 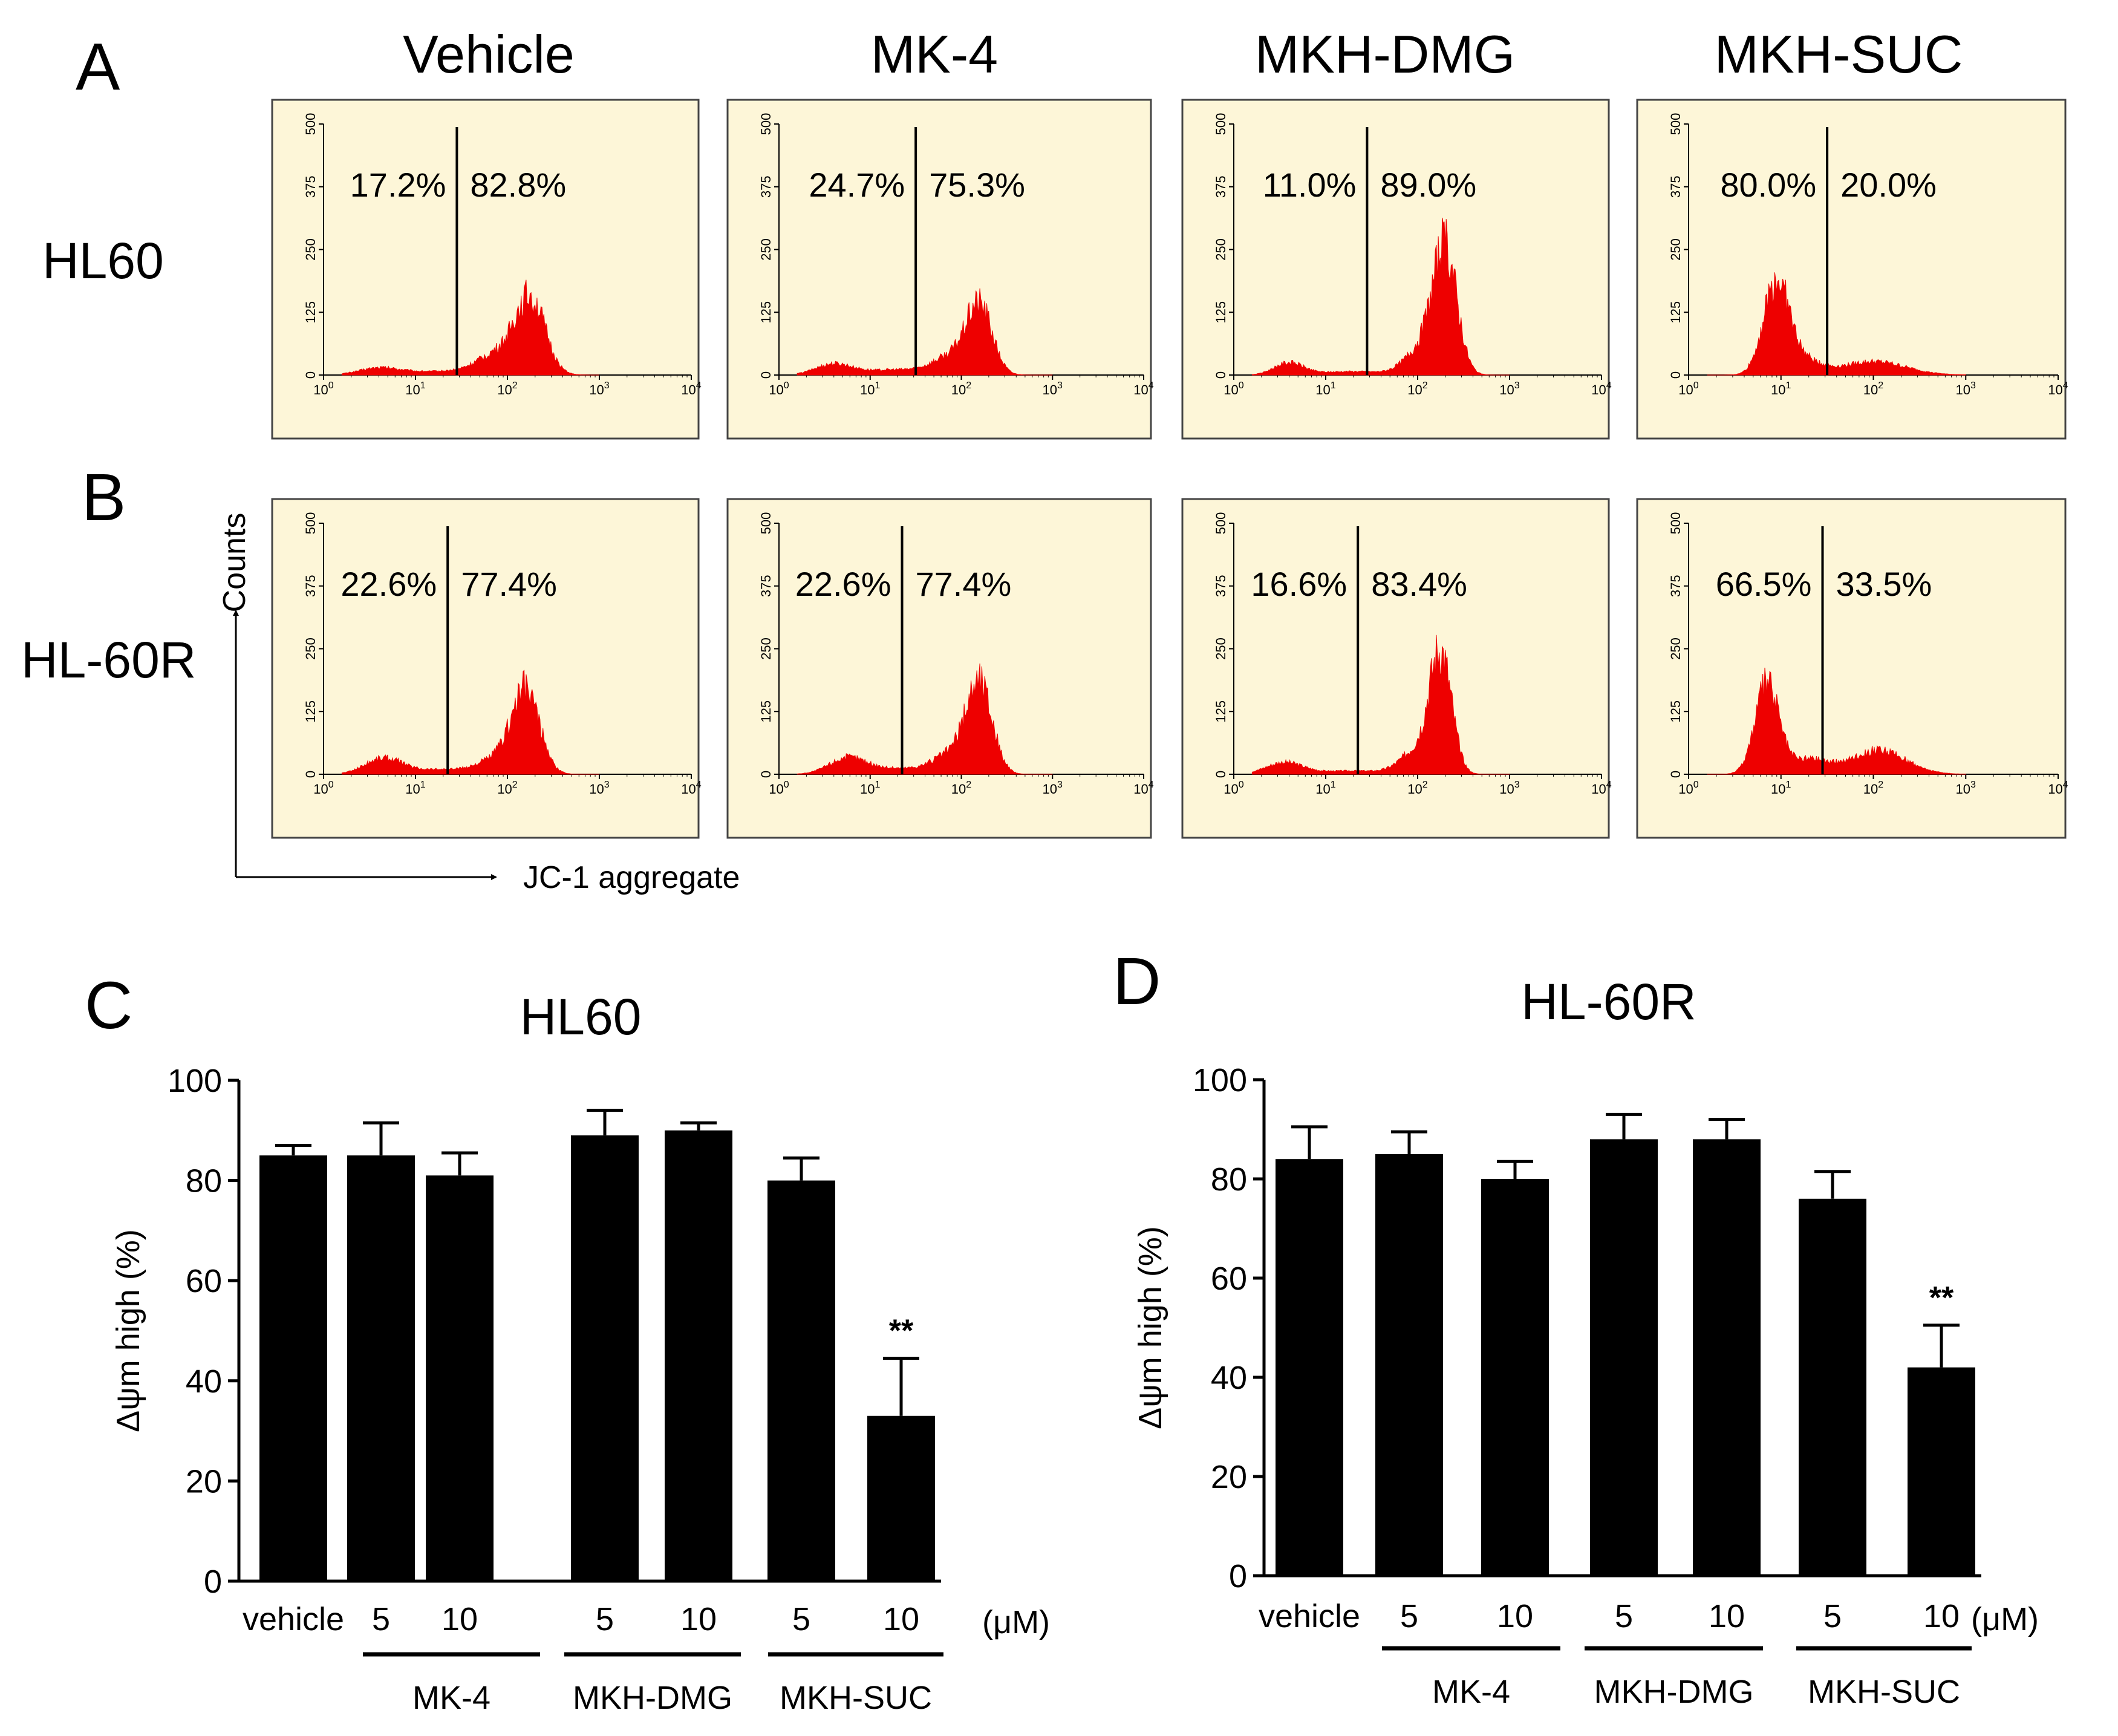 I want to click on x-category-label: 10, so click(x=1515, y=1616).